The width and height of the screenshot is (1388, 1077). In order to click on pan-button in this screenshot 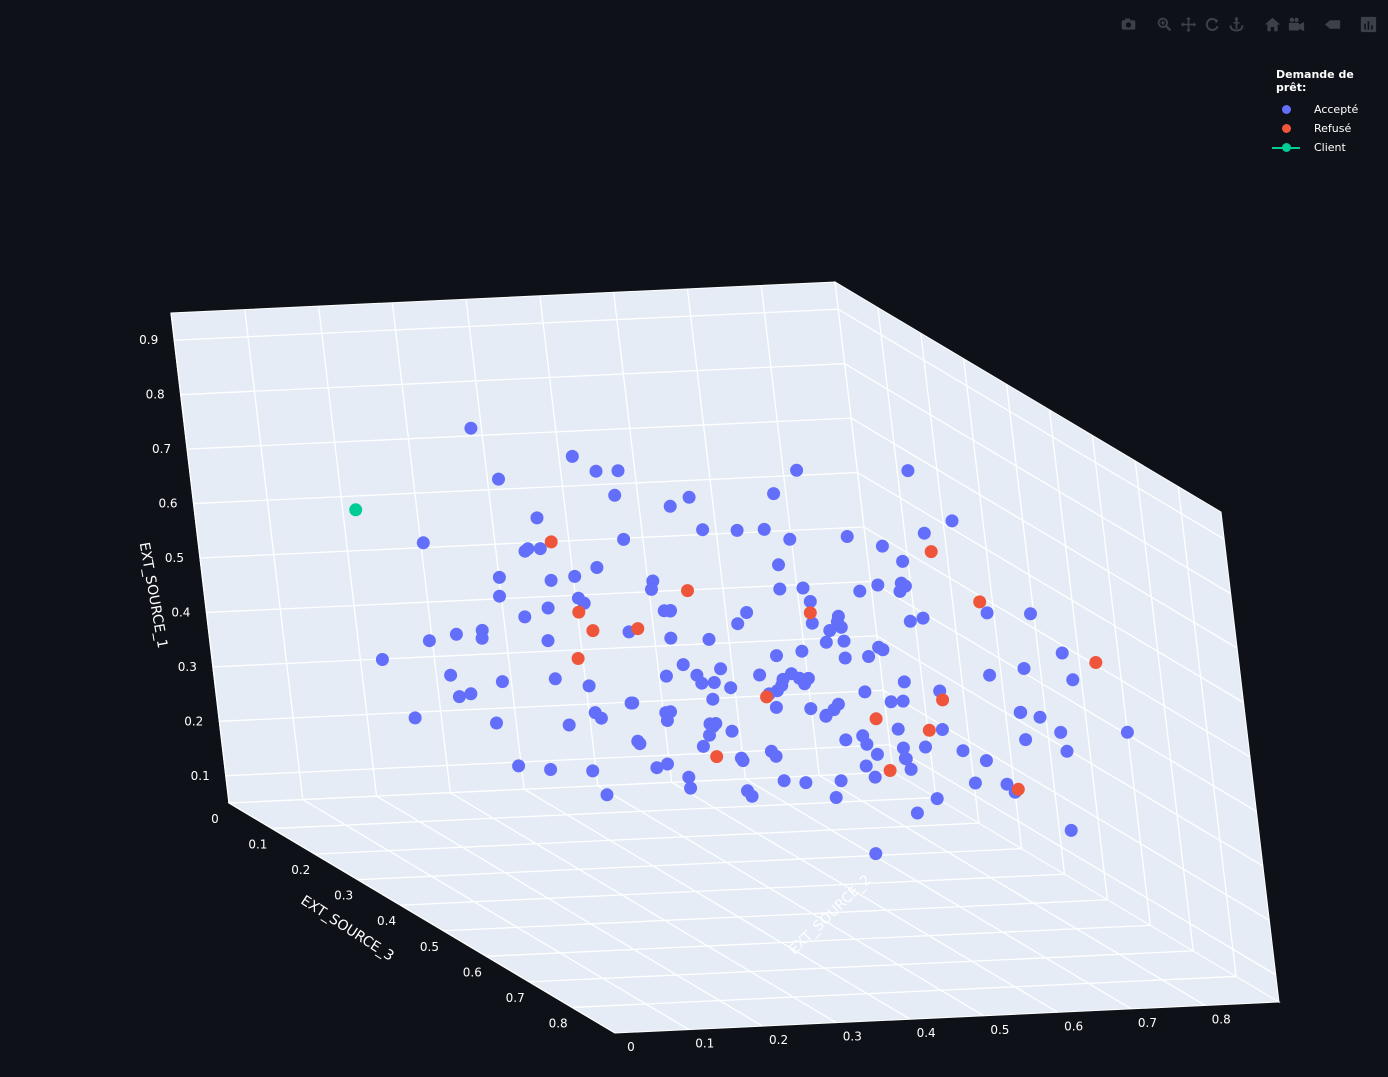, I will do `click(1188, 24)`.